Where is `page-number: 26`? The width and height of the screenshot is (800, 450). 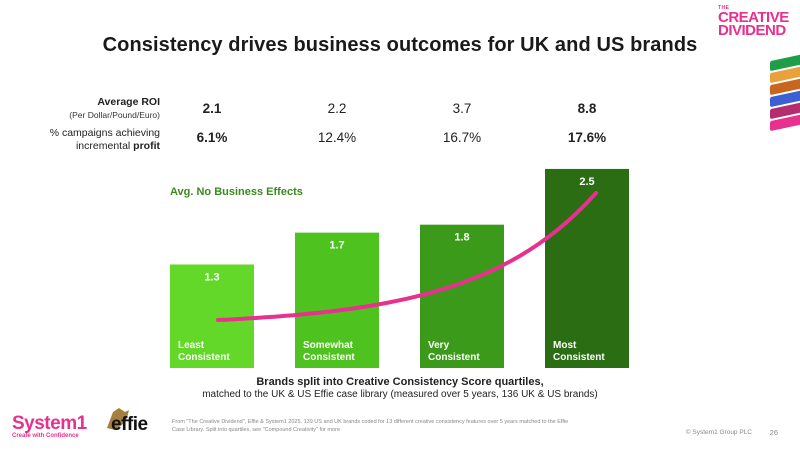 page-number: 26 is located at coordinates (773, 432).